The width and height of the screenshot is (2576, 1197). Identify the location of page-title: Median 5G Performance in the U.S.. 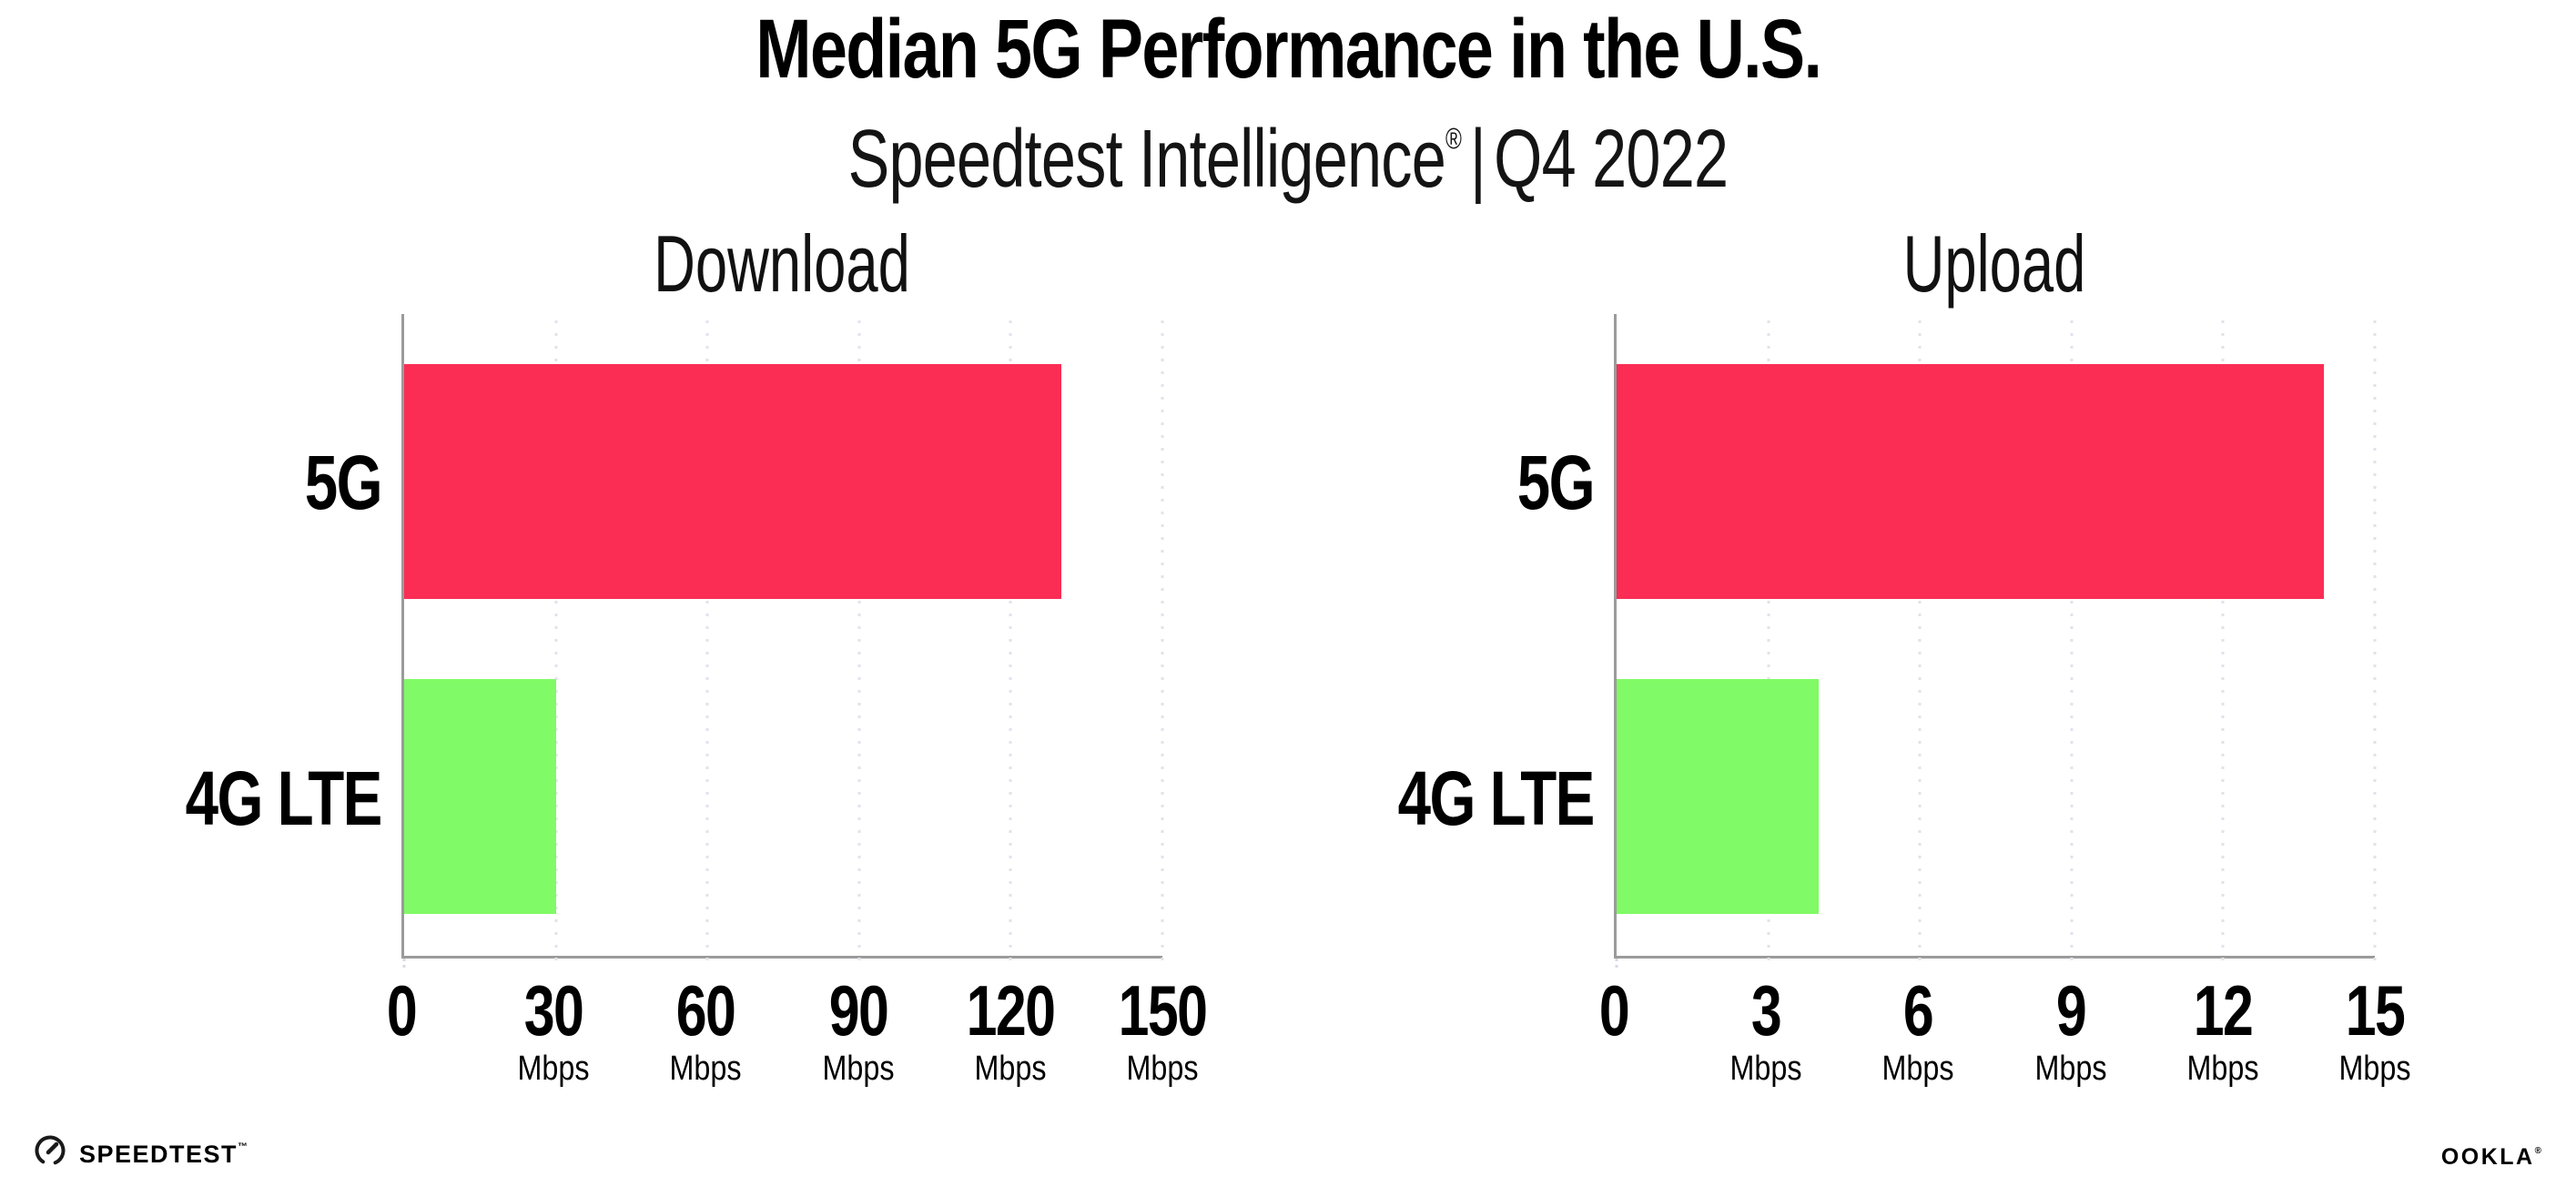
(1288, 49).